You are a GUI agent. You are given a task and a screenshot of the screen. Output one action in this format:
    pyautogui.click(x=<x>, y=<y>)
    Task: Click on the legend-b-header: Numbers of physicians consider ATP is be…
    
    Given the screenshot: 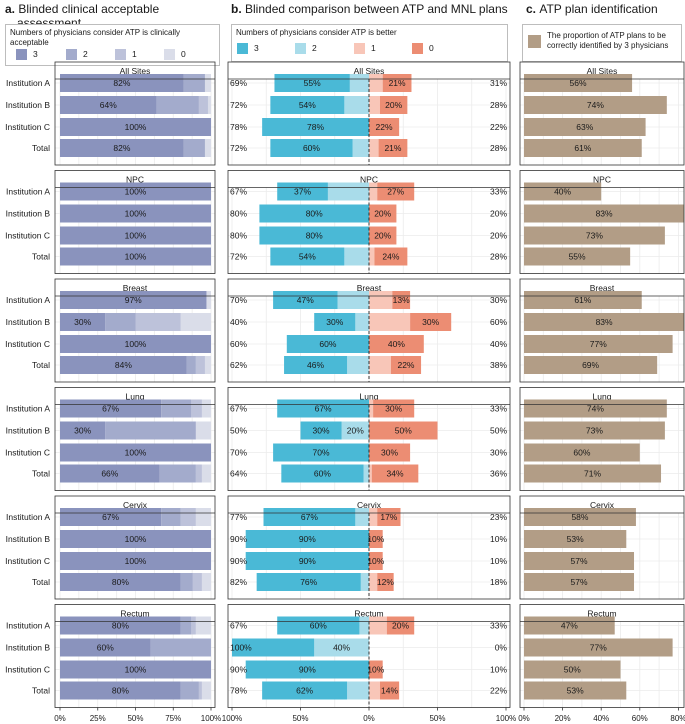 What is the action you would take?
    pyautogui.click(x=316, y=32)
    